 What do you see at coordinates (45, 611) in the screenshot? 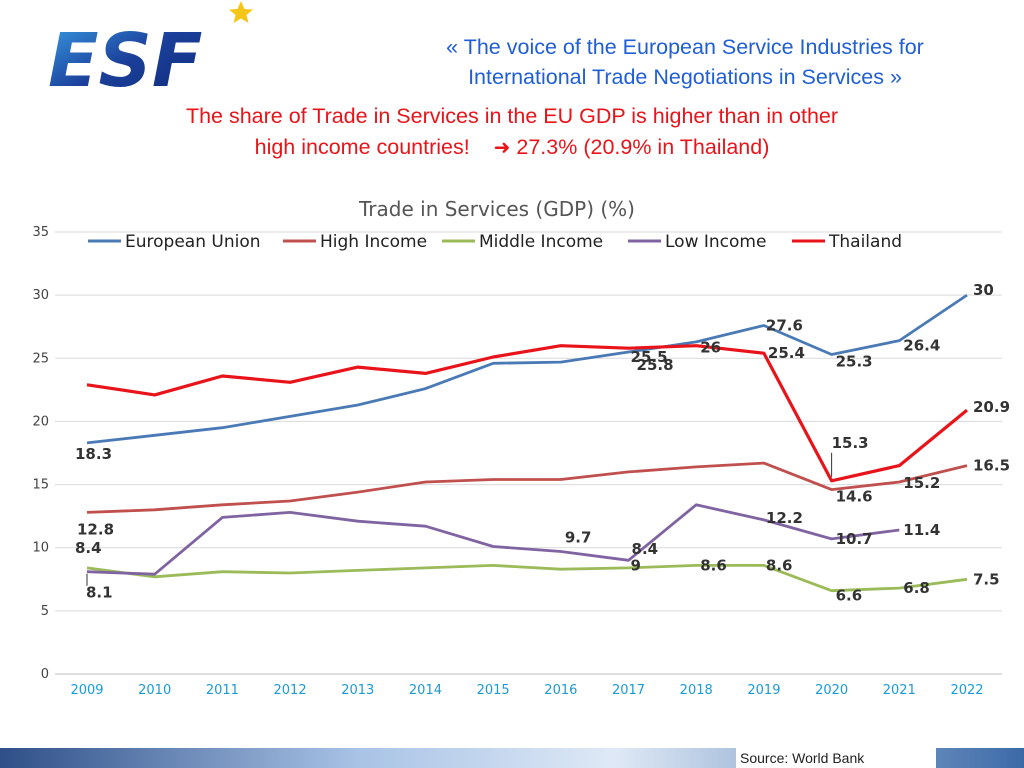
I see `y-tick-label: 5` at bounding box center [45, 611].